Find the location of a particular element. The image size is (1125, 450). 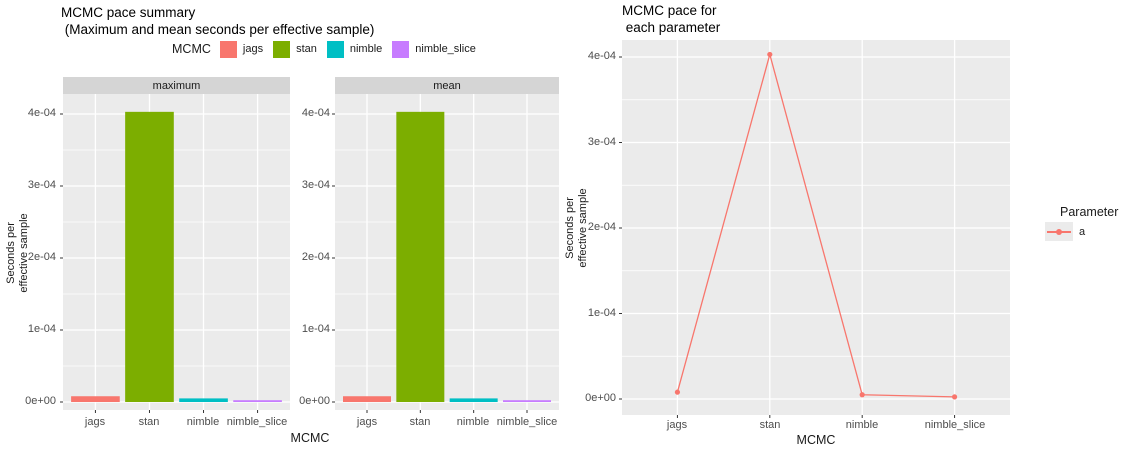

legend-label: nimble is located at coordinates (366, 49).